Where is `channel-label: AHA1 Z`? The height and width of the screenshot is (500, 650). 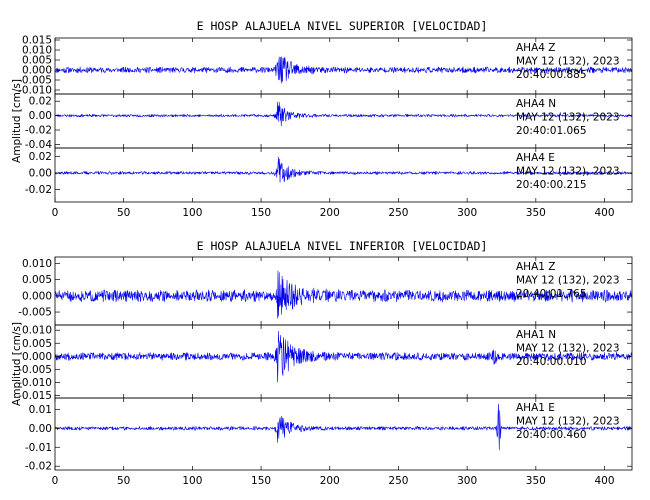 channel-label: AHA1 Z is located at coordinates (535, 267).